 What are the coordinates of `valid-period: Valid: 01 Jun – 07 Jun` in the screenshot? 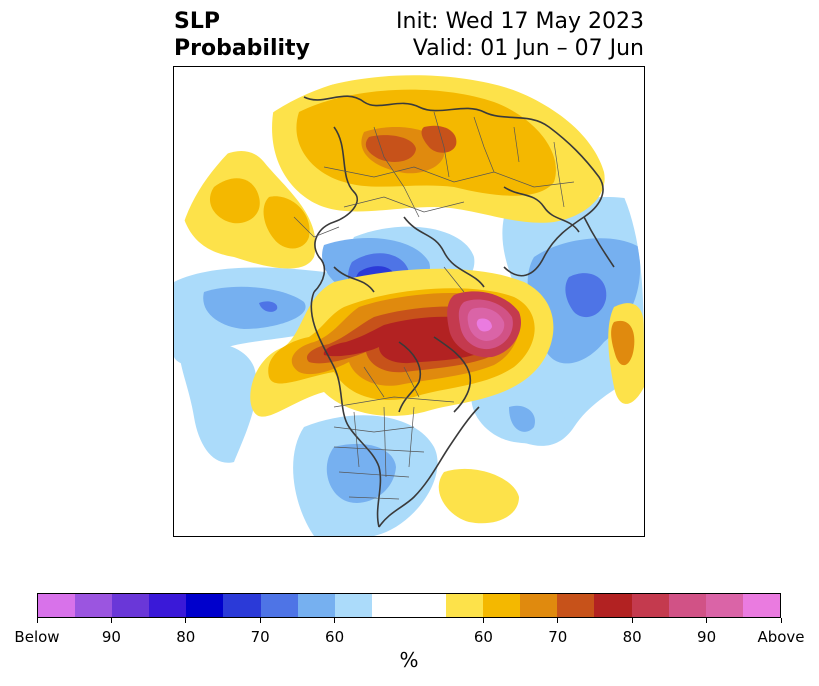 It's located at (528, 48).